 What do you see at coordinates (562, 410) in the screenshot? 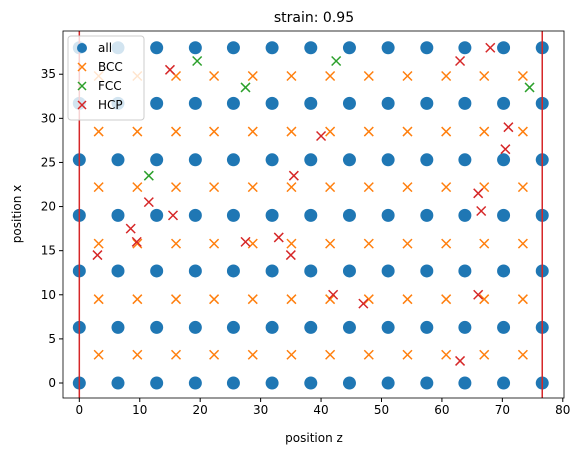
I see `x-tick-label: 80` at bounding box center [562, 410].